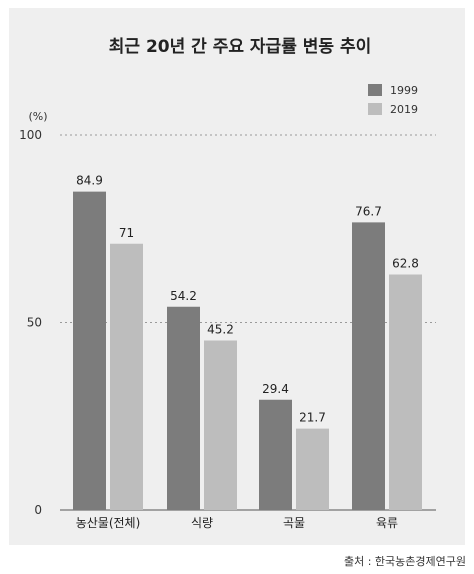  What do you see at coordinates (312, 418) in the screenshot?
I see `data-label: 21.7` at bounding box center [312, 418].